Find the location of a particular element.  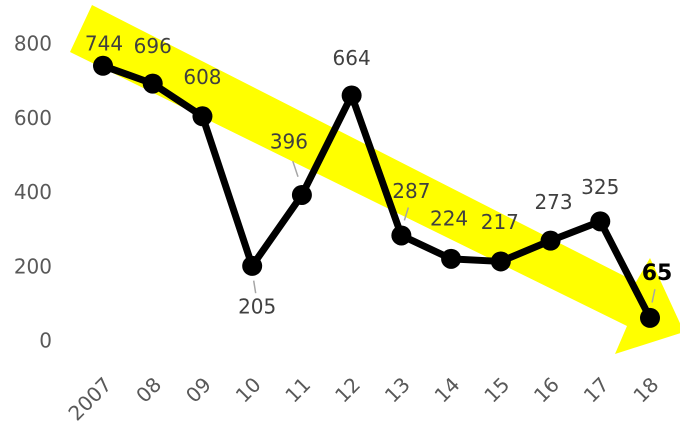

data-label: 696 is located at coordinates (153, 46).